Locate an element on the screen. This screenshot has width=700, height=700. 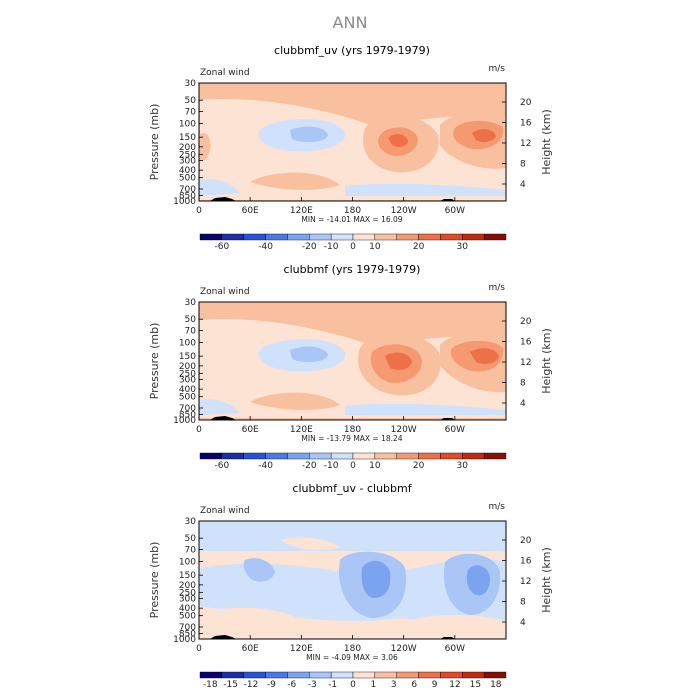
min-max-label: MIN = -4.09 MAX = 3.06 is located at coordinates (352, 657).